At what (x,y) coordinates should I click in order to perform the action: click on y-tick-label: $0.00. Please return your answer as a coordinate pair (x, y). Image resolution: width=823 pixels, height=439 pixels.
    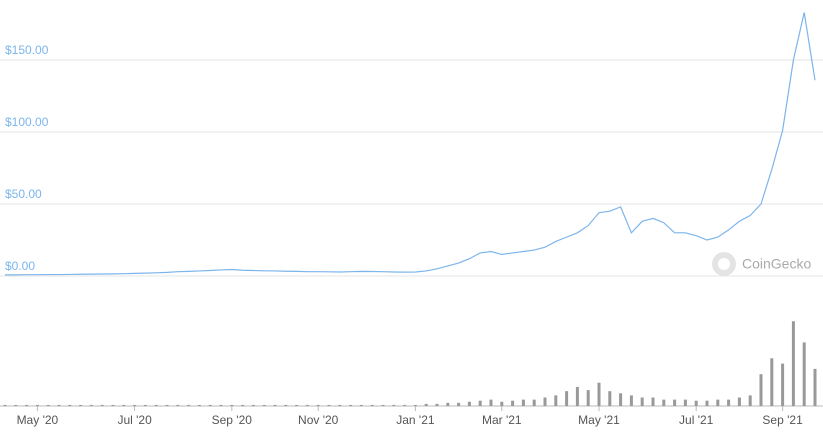
    Looking at the image, I should click on (20, 266).